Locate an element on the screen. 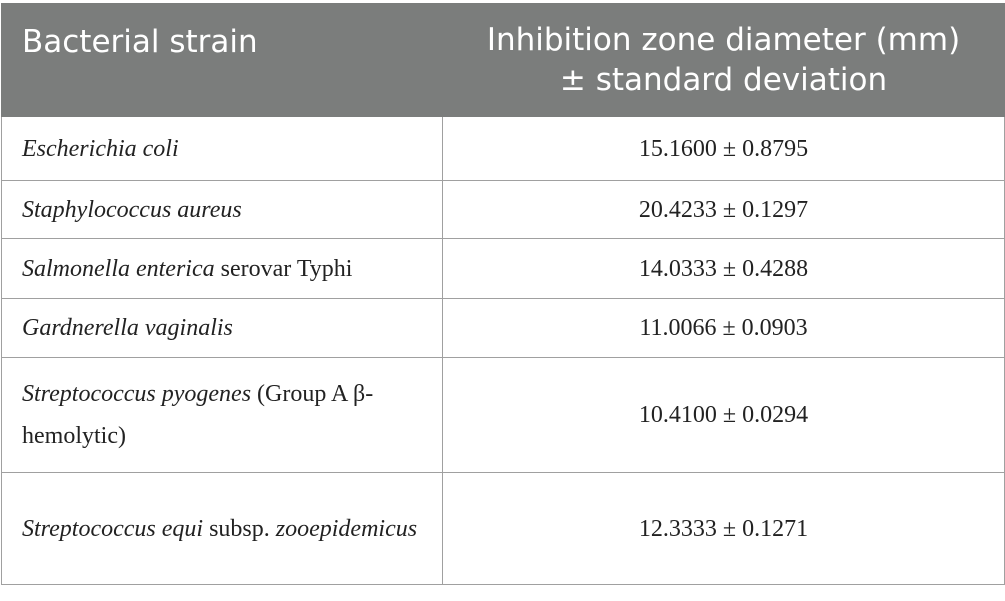 The width and height of the screenshot is (1005, 601). strain-text: Staphylococcus aureus is located at coordinates (132, 209).